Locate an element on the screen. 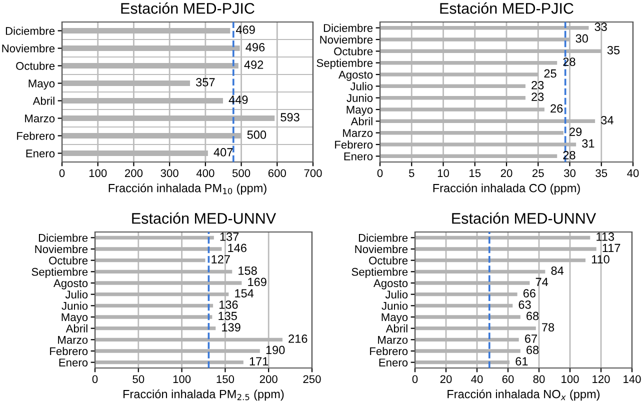 The width and height of the screenshot is (643, 405). x-axis-title: Fracción inhalada PM$_{2.5}$ (ppm) is located at coordinates (203, 395).